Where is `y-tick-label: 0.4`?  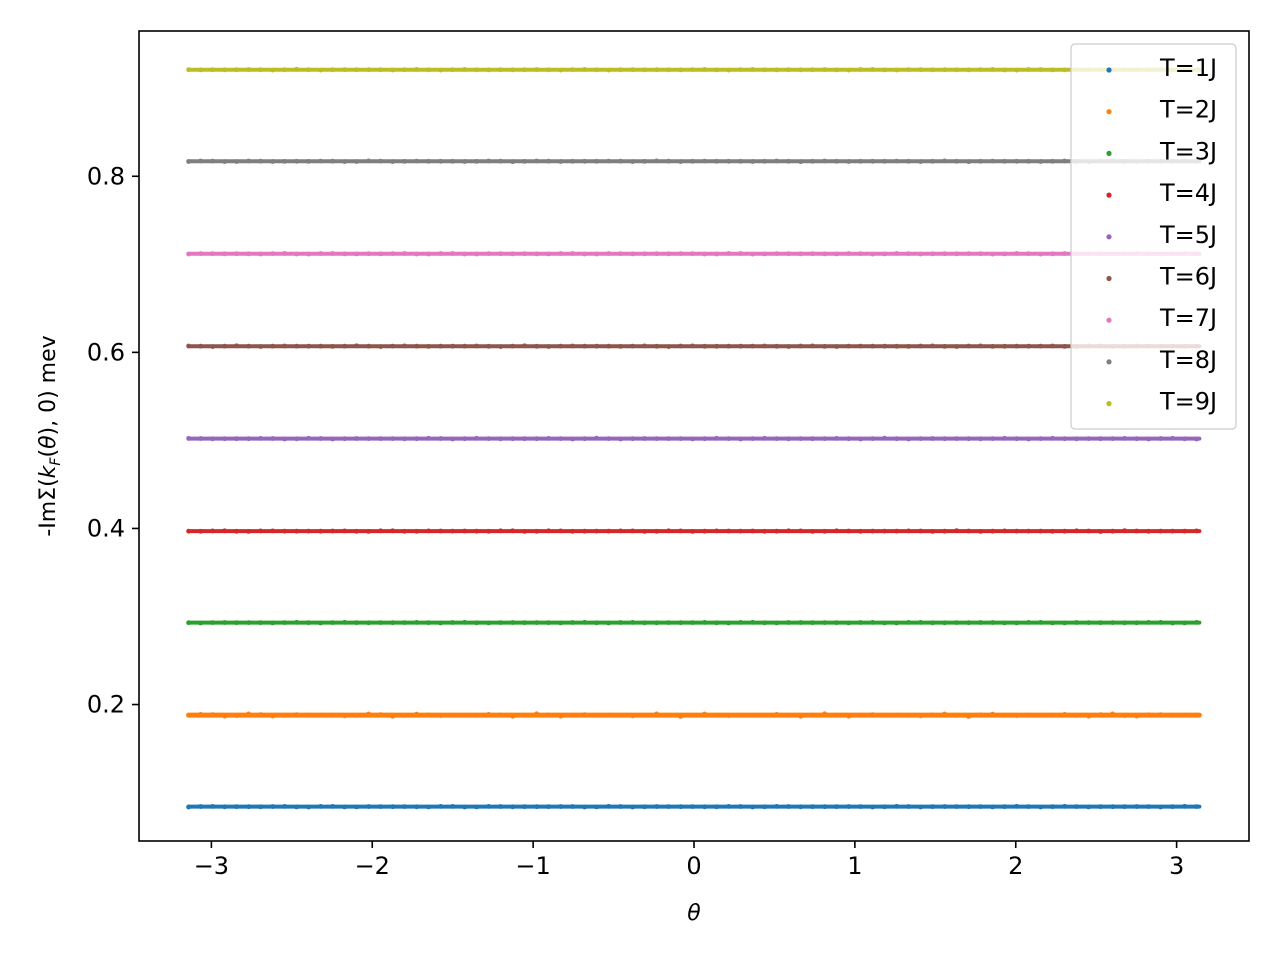 y-tick-label: 0.4 is located at coordinates (106, 528).